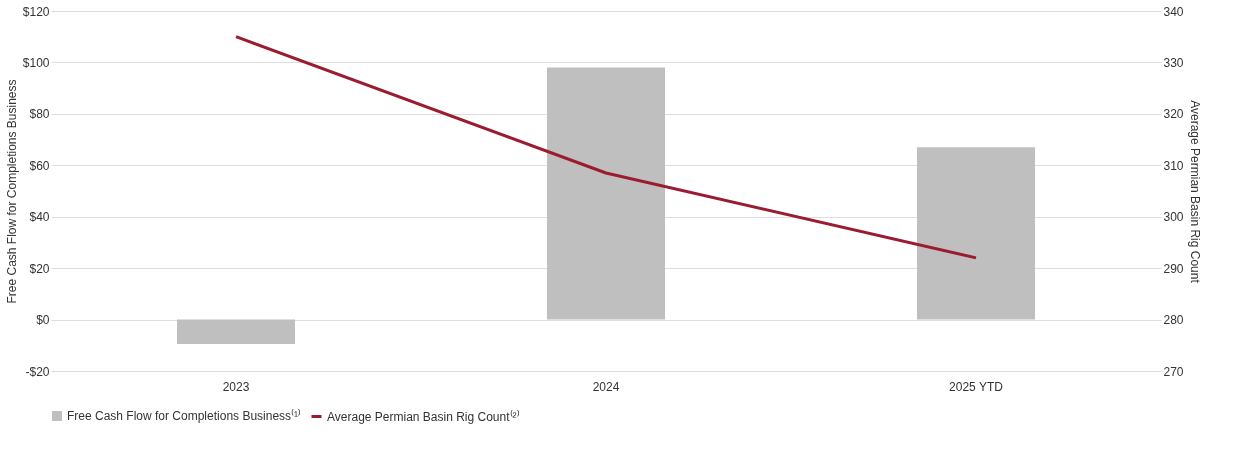 The image size is (1249, 453). Describe the element at coordinates (43, 320) in the screenshot. I see `y-tick-label: $0` at that location.